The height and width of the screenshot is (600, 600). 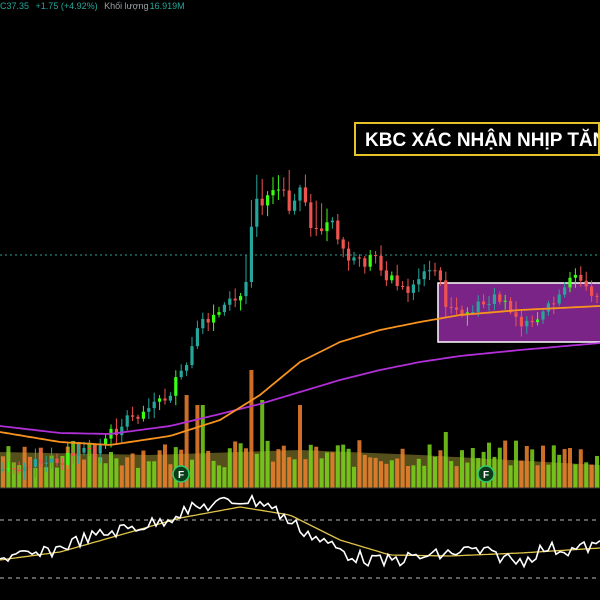 What do you see at coordinates (300, 533) in the screenshot?
I see `rsi-ma-line` at bounding box center [300, 533].